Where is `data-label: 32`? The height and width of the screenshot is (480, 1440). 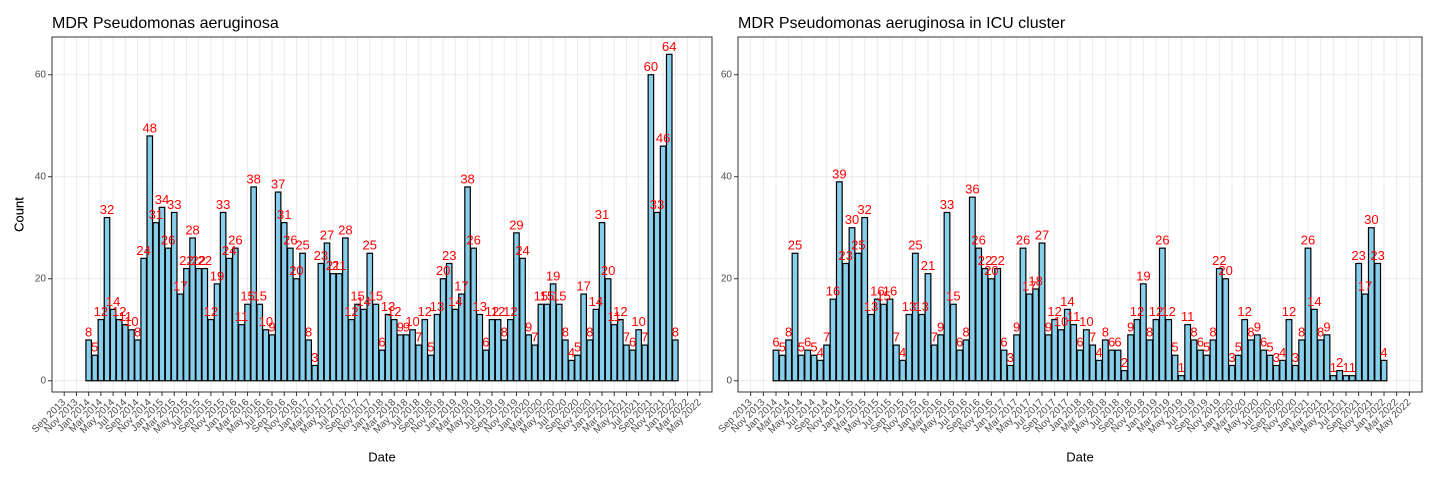 data-label: 32 is located at coordinates (107, 209).